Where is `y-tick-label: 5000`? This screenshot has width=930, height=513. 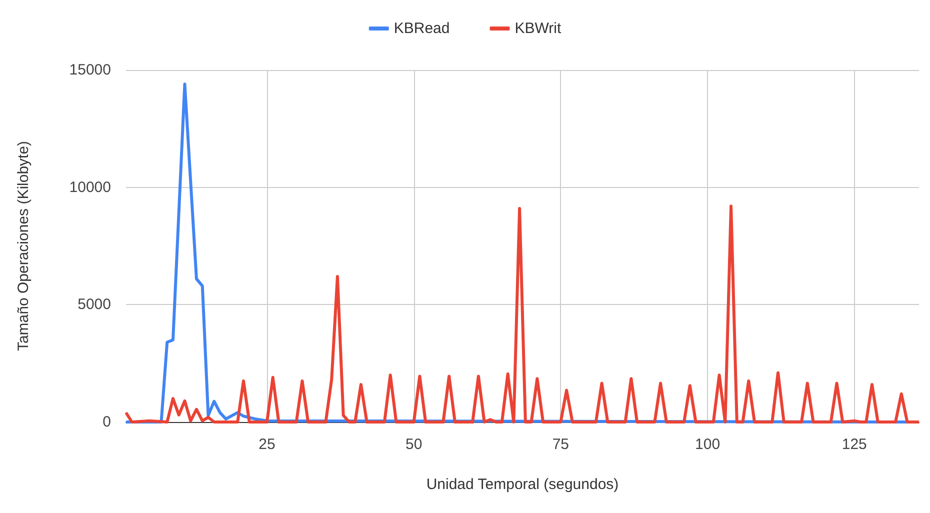 y-tick-label: 5000 is located at coordinates (94, 305).